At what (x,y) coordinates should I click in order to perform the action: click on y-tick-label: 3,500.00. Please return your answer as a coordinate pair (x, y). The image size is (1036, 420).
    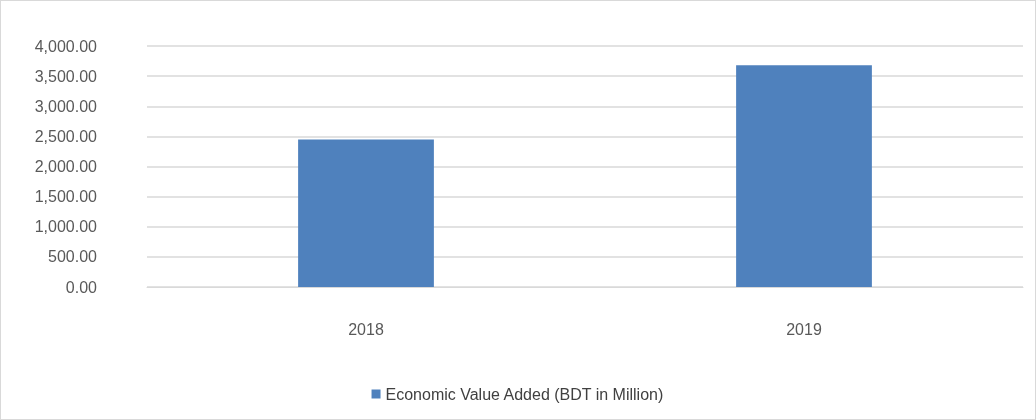
    Looking at the image, I should click on (66, 76).